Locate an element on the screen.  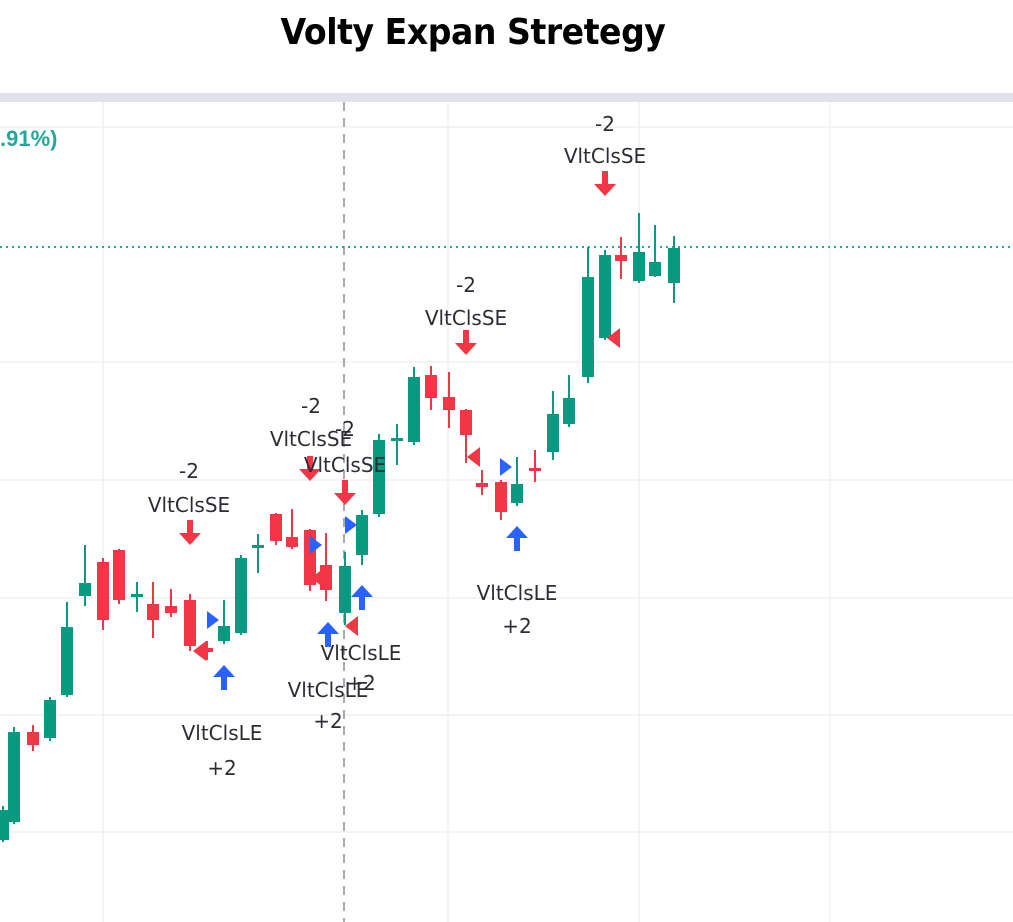
chart-title: Volty Expan Stretegy is located at coordinates (473, 32).